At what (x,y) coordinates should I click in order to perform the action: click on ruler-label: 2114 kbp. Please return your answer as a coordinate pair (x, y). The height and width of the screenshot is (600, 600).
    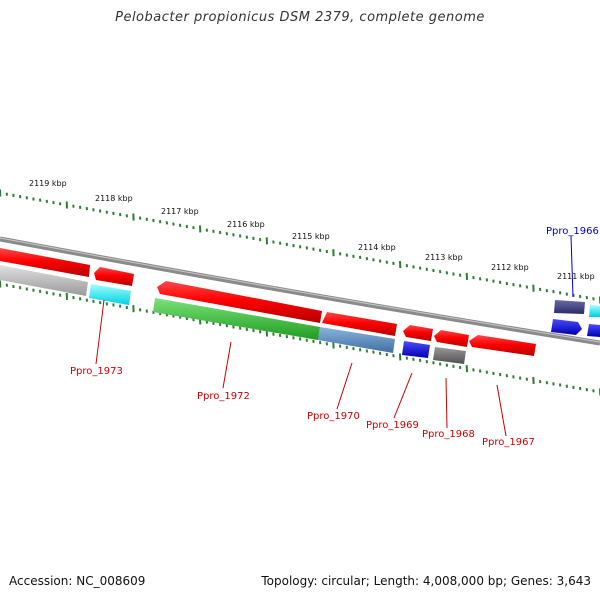
    Looking at the image, I should click on (377, 247).